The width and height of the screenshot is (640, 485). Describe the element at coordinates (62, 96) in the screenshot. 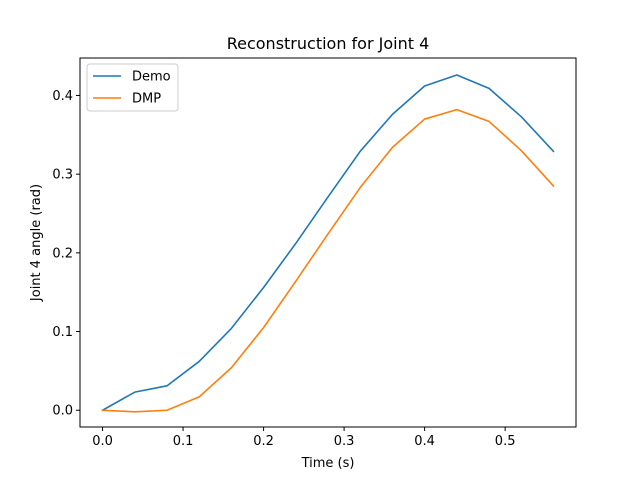

I see `y-tick-label: 0.4` at that location.